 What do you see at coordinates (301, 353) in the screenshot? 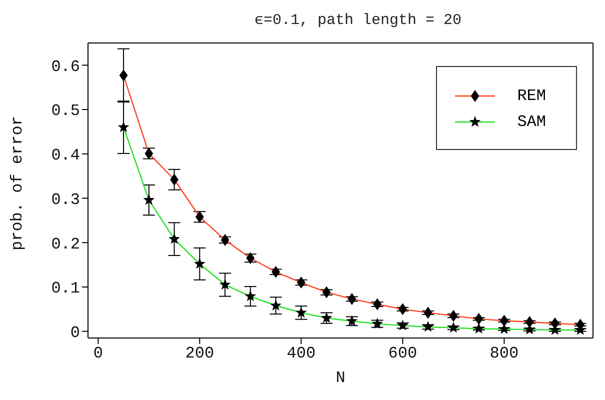
I see `x-tick-label: 400` at bounding box center [301, 353].